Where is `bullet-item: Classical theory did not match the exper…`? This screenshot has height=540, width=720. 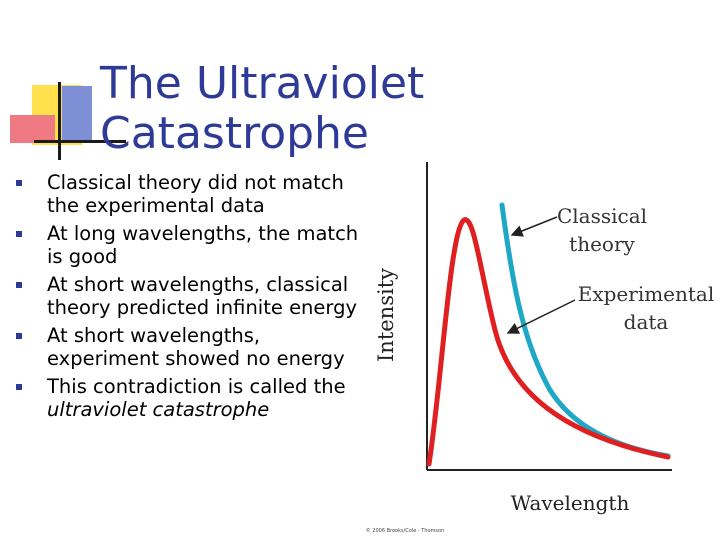
bullet-item: Classical theory did not match the exper… is located at coordinates (194, 194).